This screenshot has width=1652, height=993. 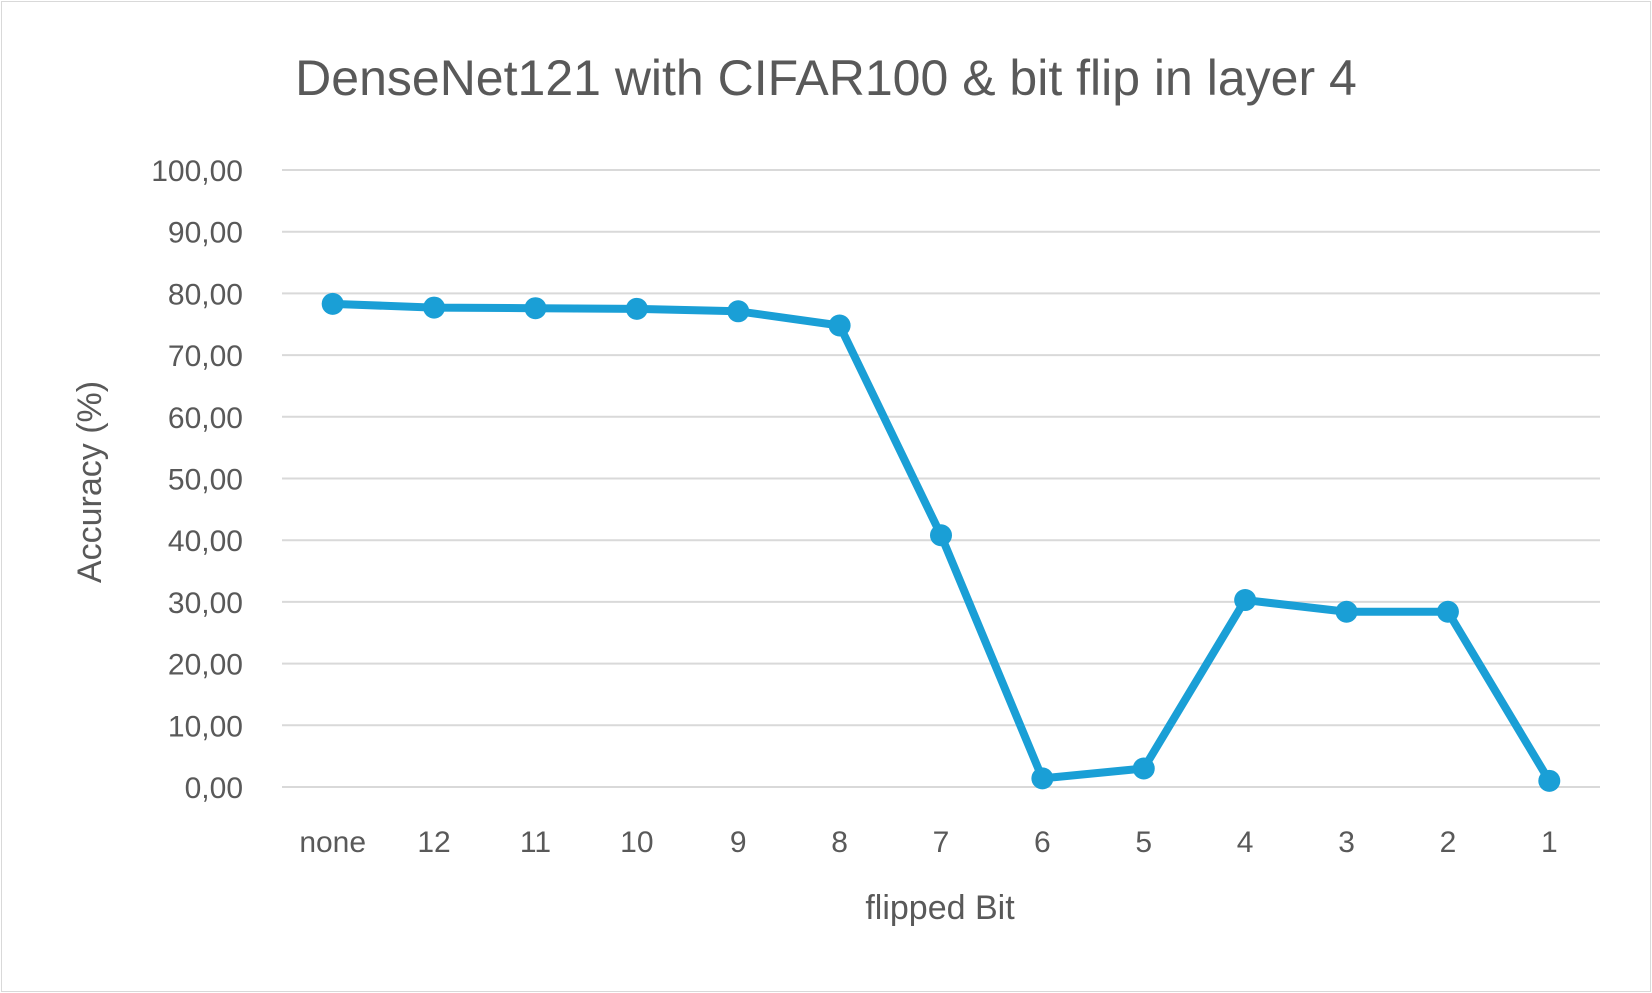 What do you see at coordinates (205, 356) in the screenshot?
I see `y-tick-label: 70,00` at bounding box center [205, 356].